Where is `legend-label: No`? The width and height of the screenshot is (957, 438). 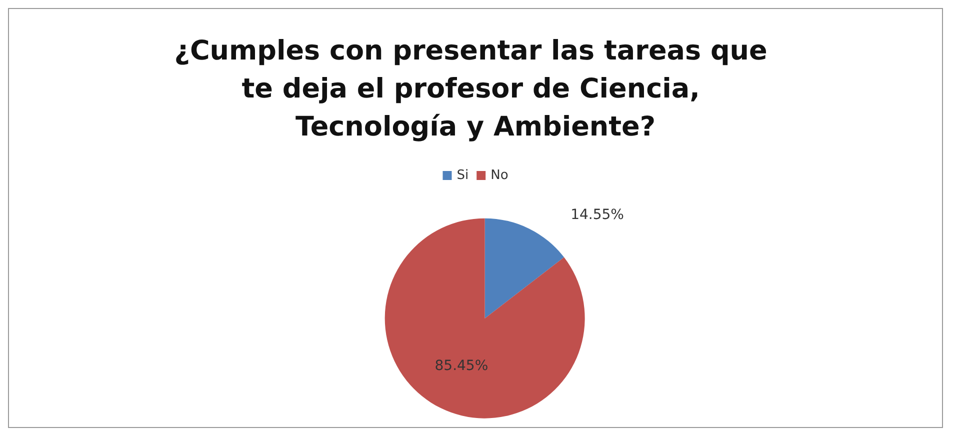 legend-label: No is located at coordinates (499, 175).